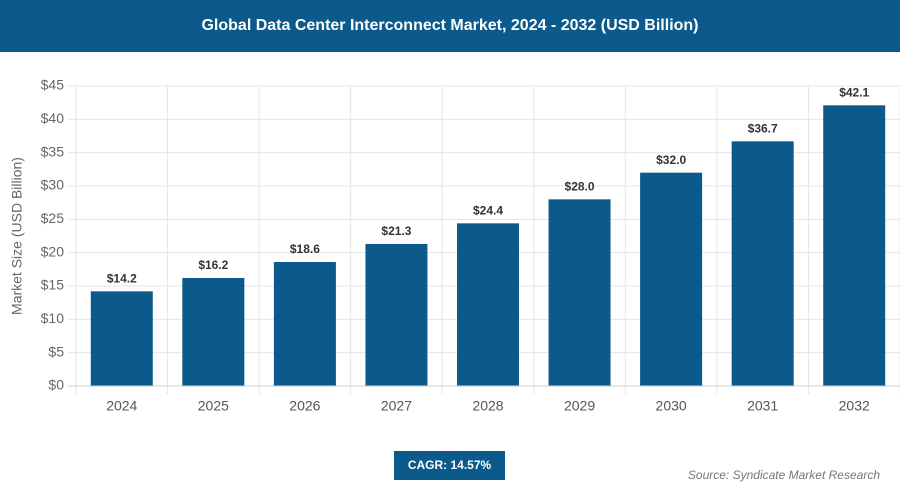 The image size is (900, 500). I want to click on value-label: $42.1, so click(854, 93).